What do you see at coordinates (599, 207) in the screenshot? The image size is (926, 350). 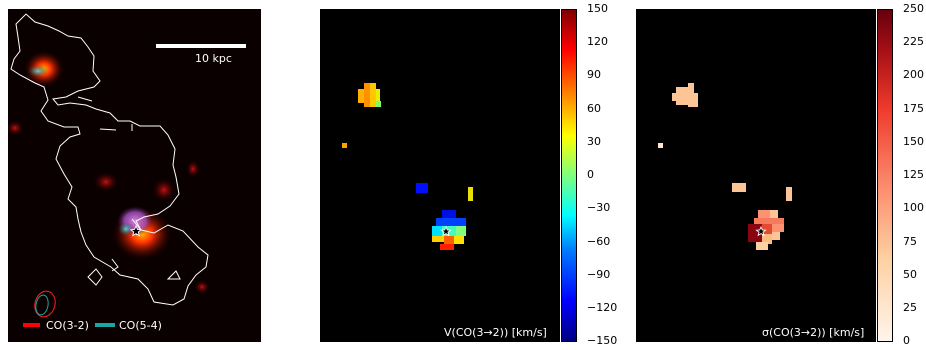 I see `tick-label: −30` at bounding box center [599, 207].